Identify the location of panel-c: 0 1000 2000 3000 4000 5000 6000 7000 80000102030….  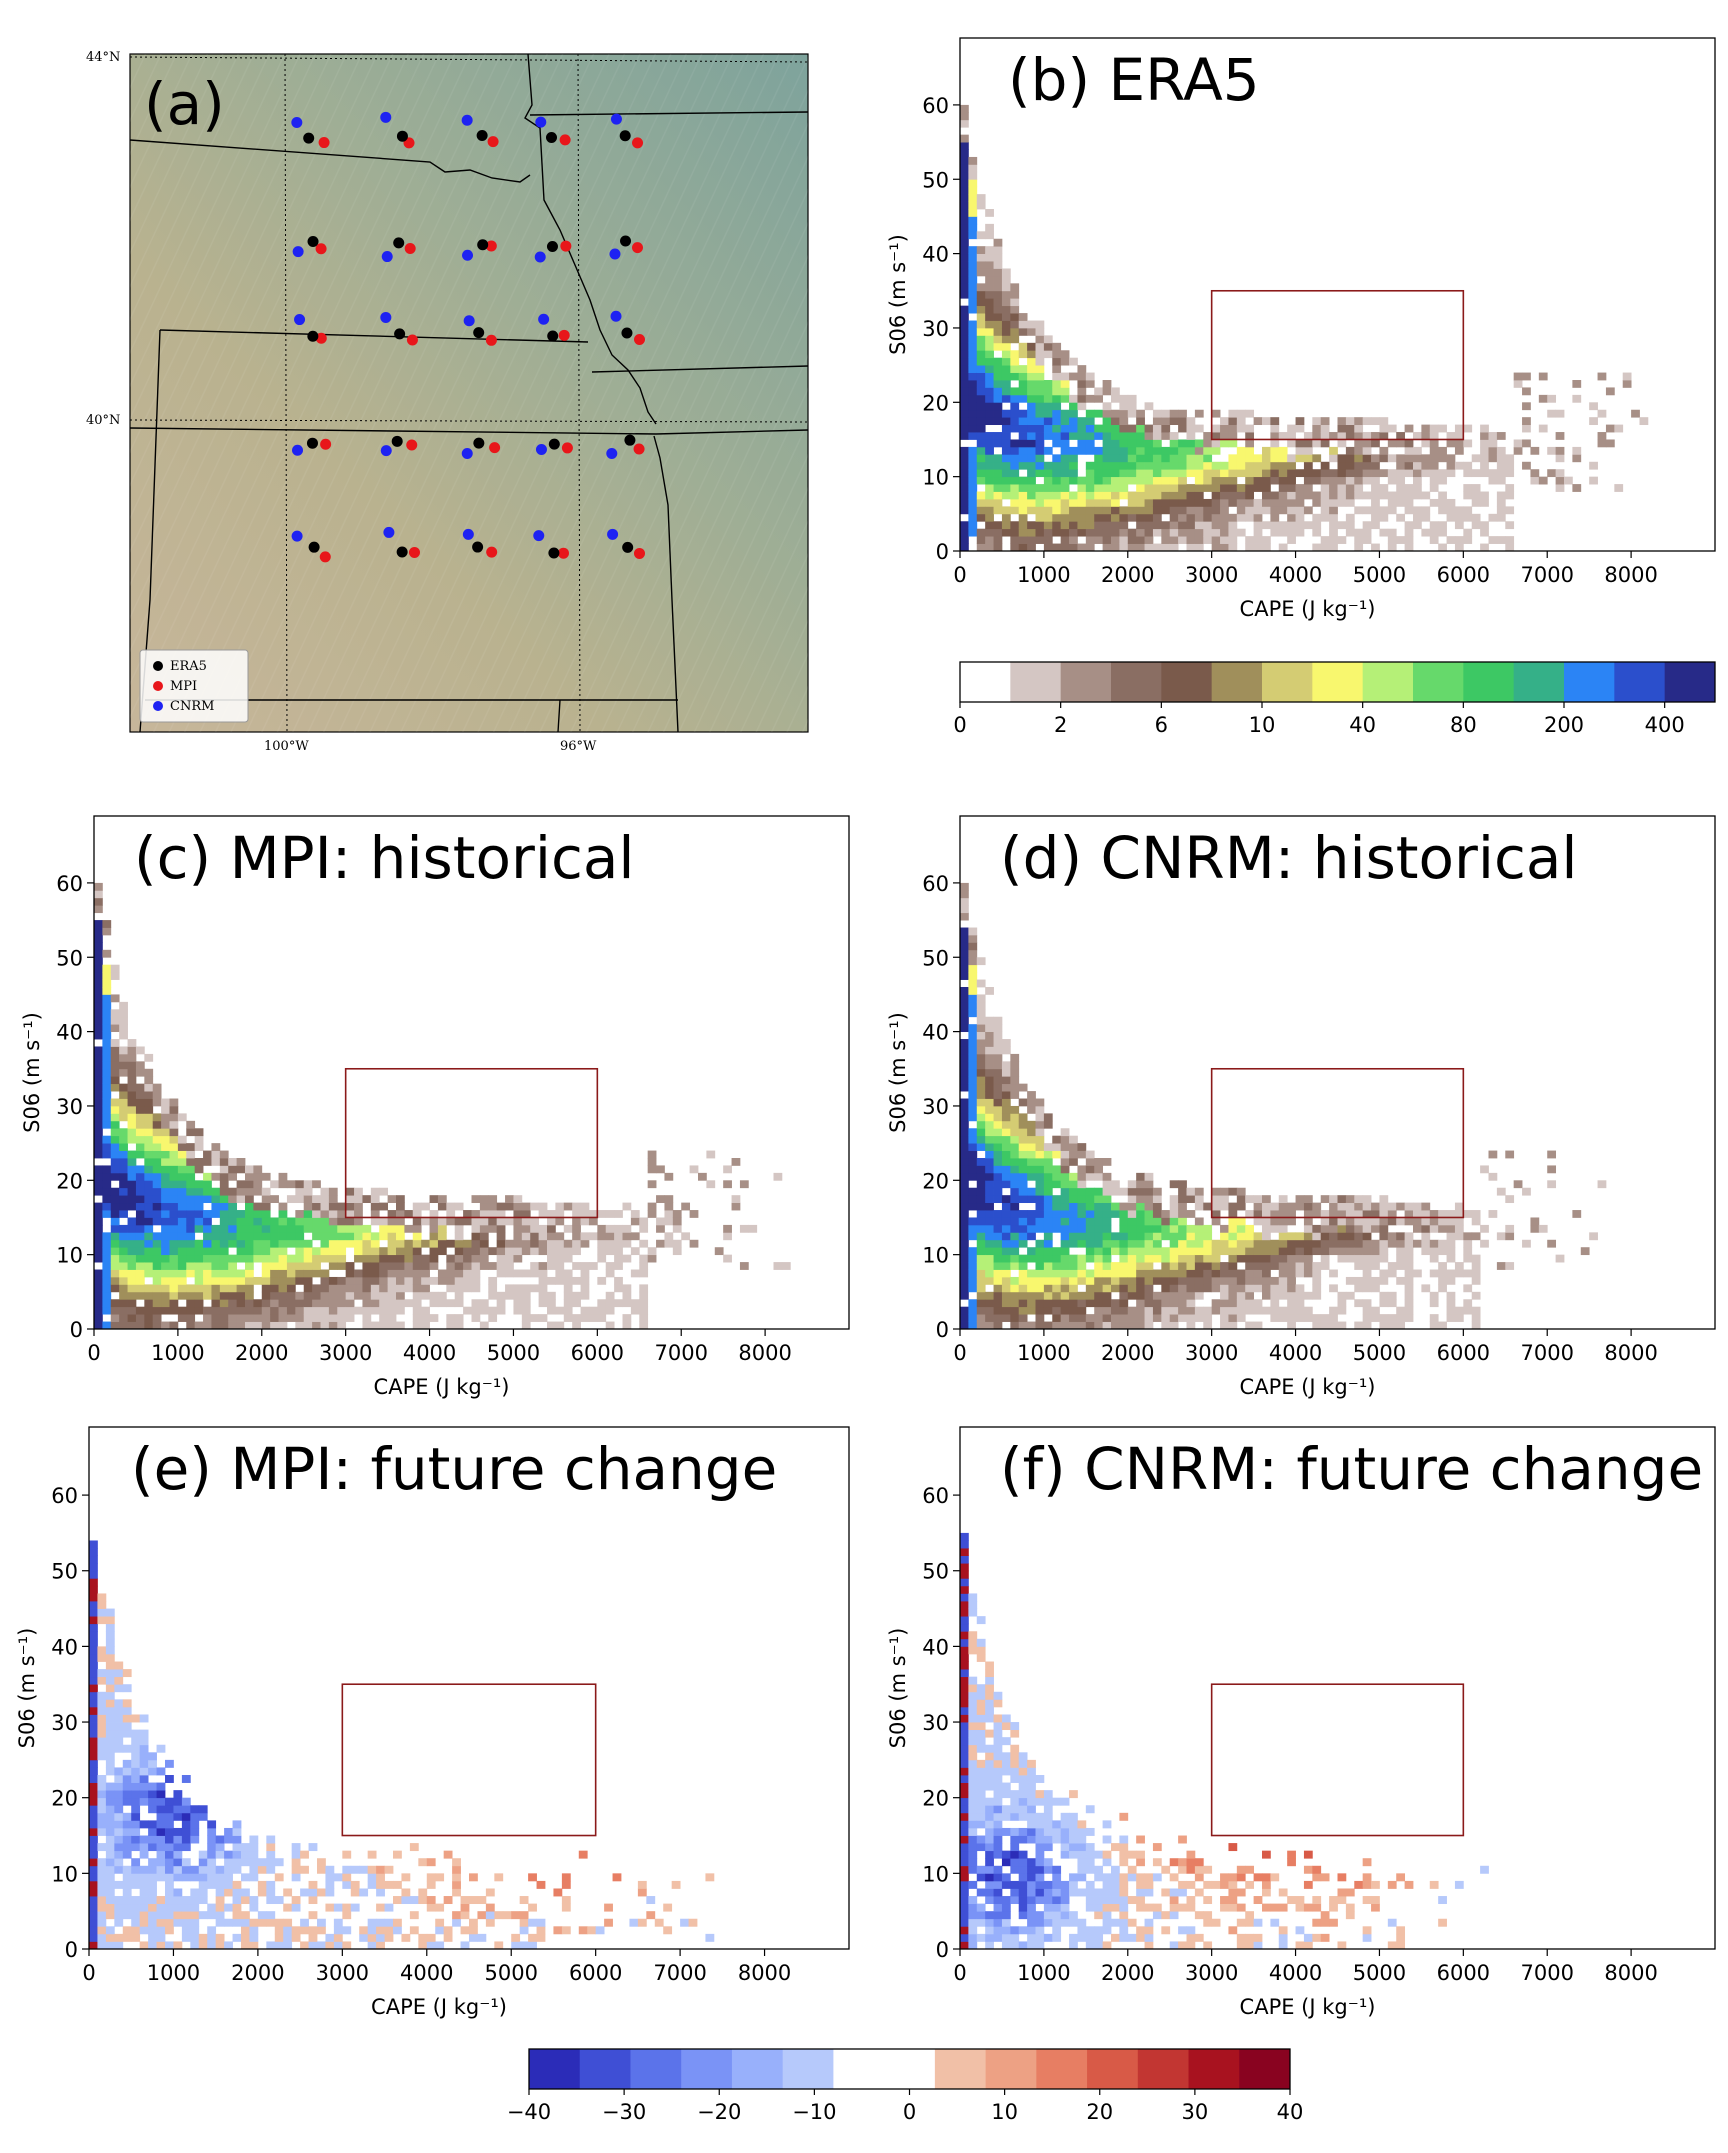
(435, 1107).